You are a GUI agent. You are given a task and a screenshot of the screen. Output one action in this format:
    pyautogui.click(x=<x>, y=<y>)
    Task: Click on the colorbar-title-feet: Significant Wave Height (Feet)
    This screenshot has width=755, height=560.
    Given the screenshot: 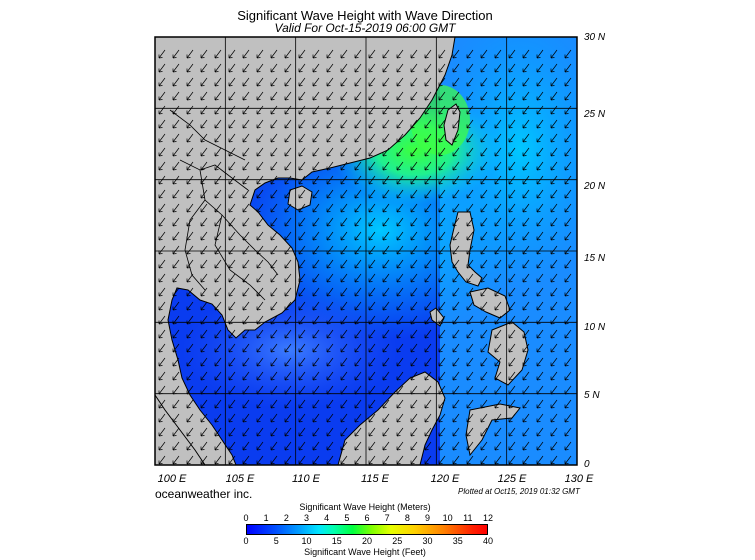 What is the action you would take?
    pyautogui.click(x=365, y=552)
    